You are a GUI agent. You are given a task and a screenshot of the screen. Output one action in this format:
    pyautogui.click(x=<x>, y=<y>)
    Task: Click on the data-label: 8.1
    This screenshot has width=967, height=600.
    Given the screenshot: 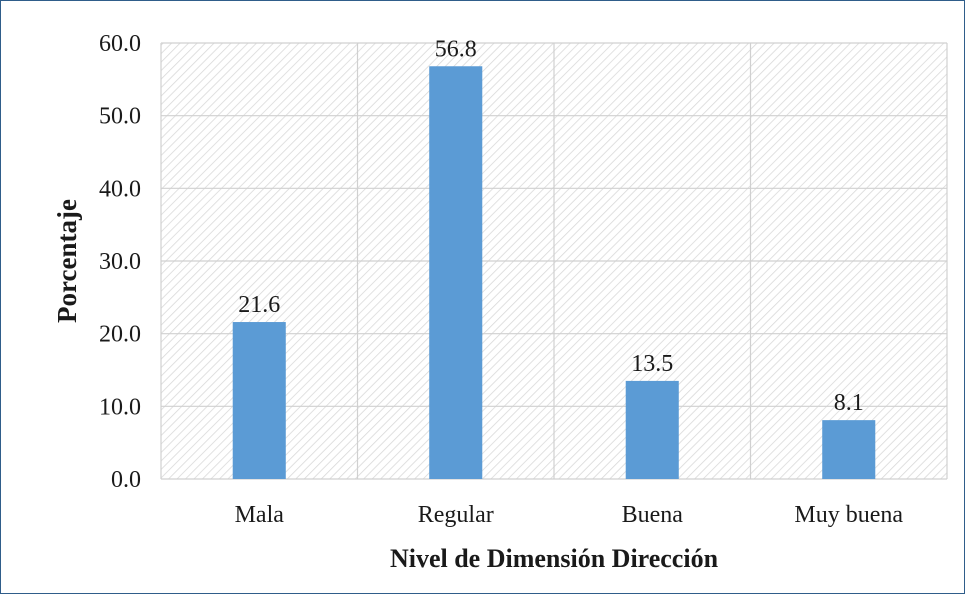 What is the action you would take?
    pyautogui.click(x=849, y=403)
    